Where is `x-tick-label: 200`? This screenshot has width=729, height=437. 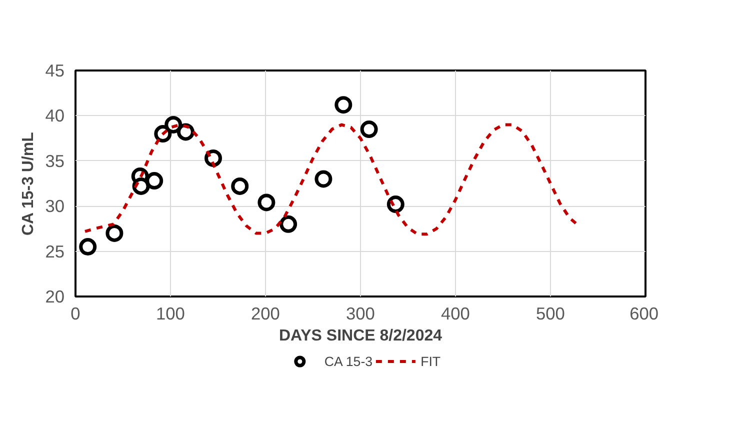
x-tick-label: 200 is located at coordinates (265, 314).